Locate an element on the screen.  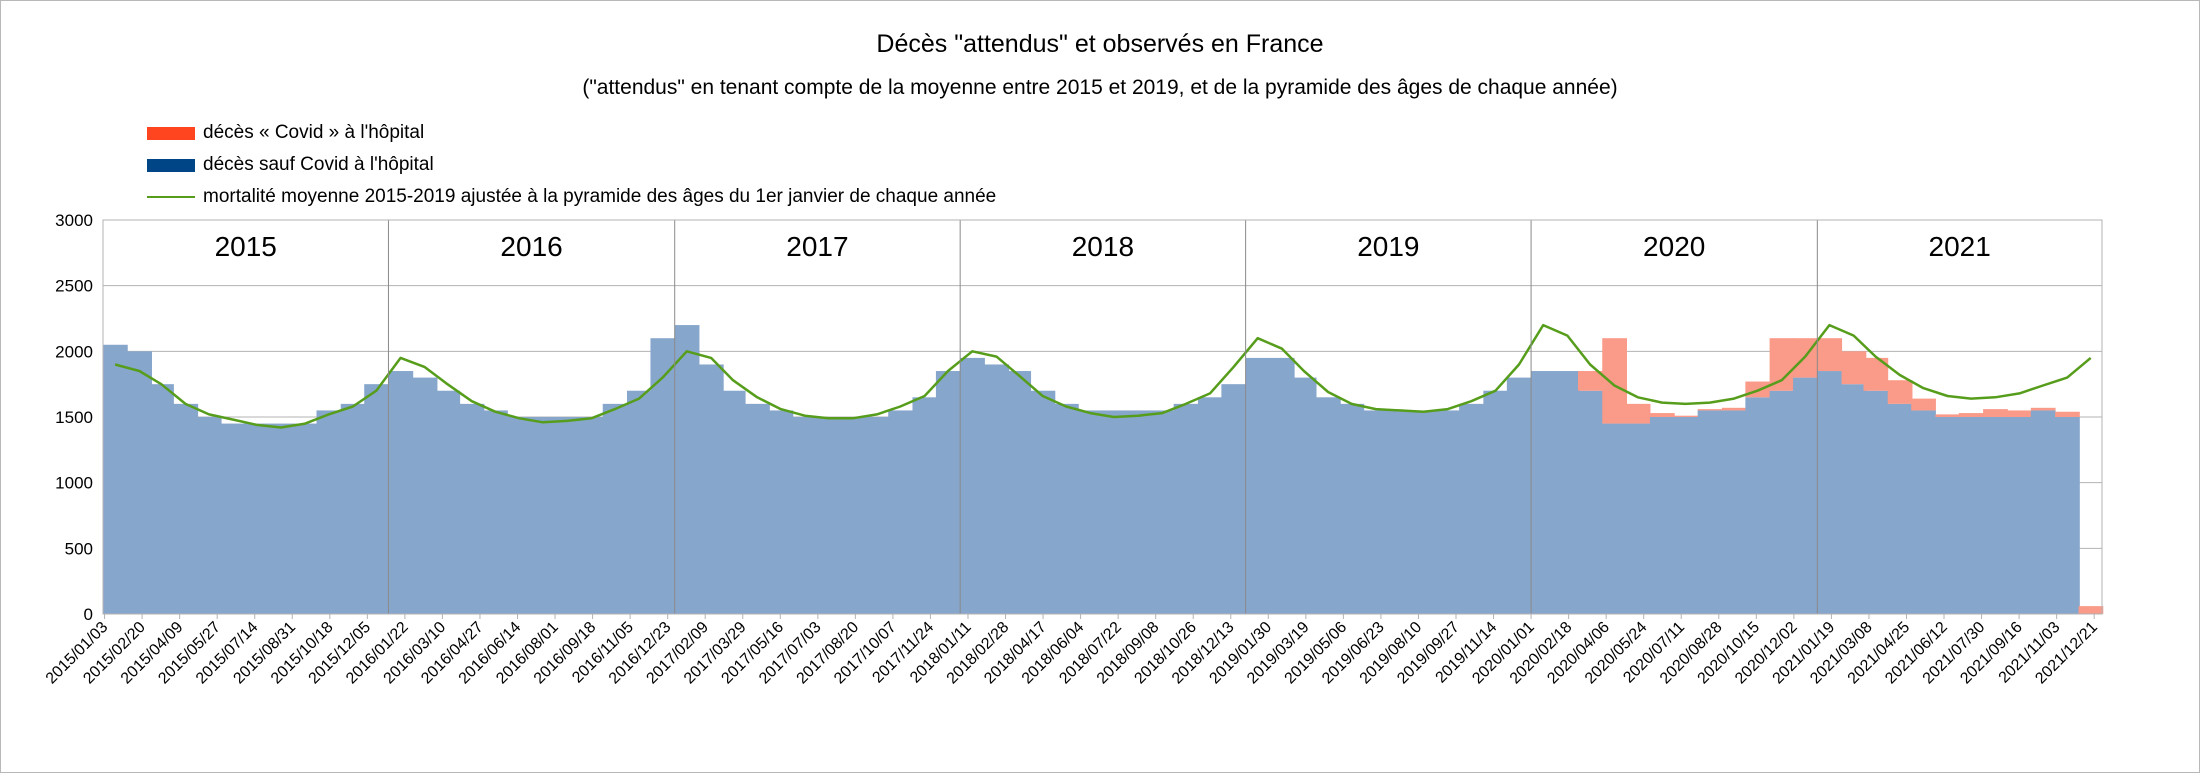
legend-swatch-non-covid is located at coordinates (171, 165).